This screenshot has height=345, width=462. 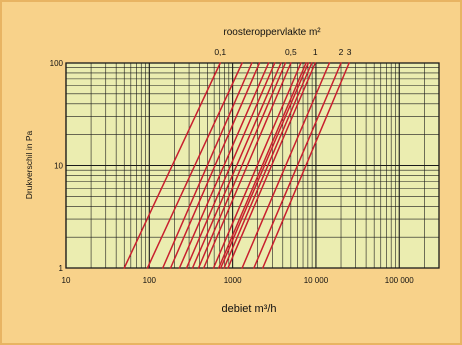 I want to click on x-tick-label: 10, so click(x=66, y=280).